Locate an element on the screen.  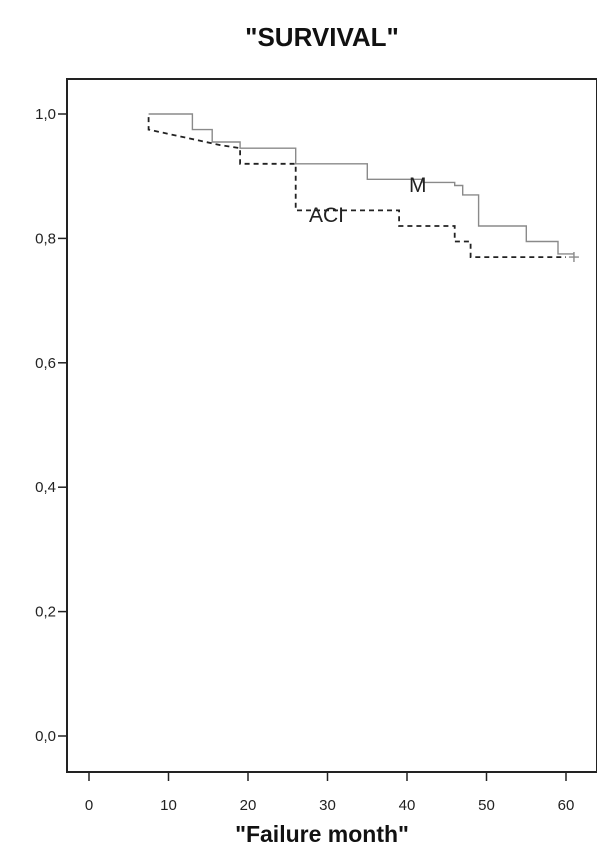
x-tick-label: 50 is located at coordinates (486, 805).